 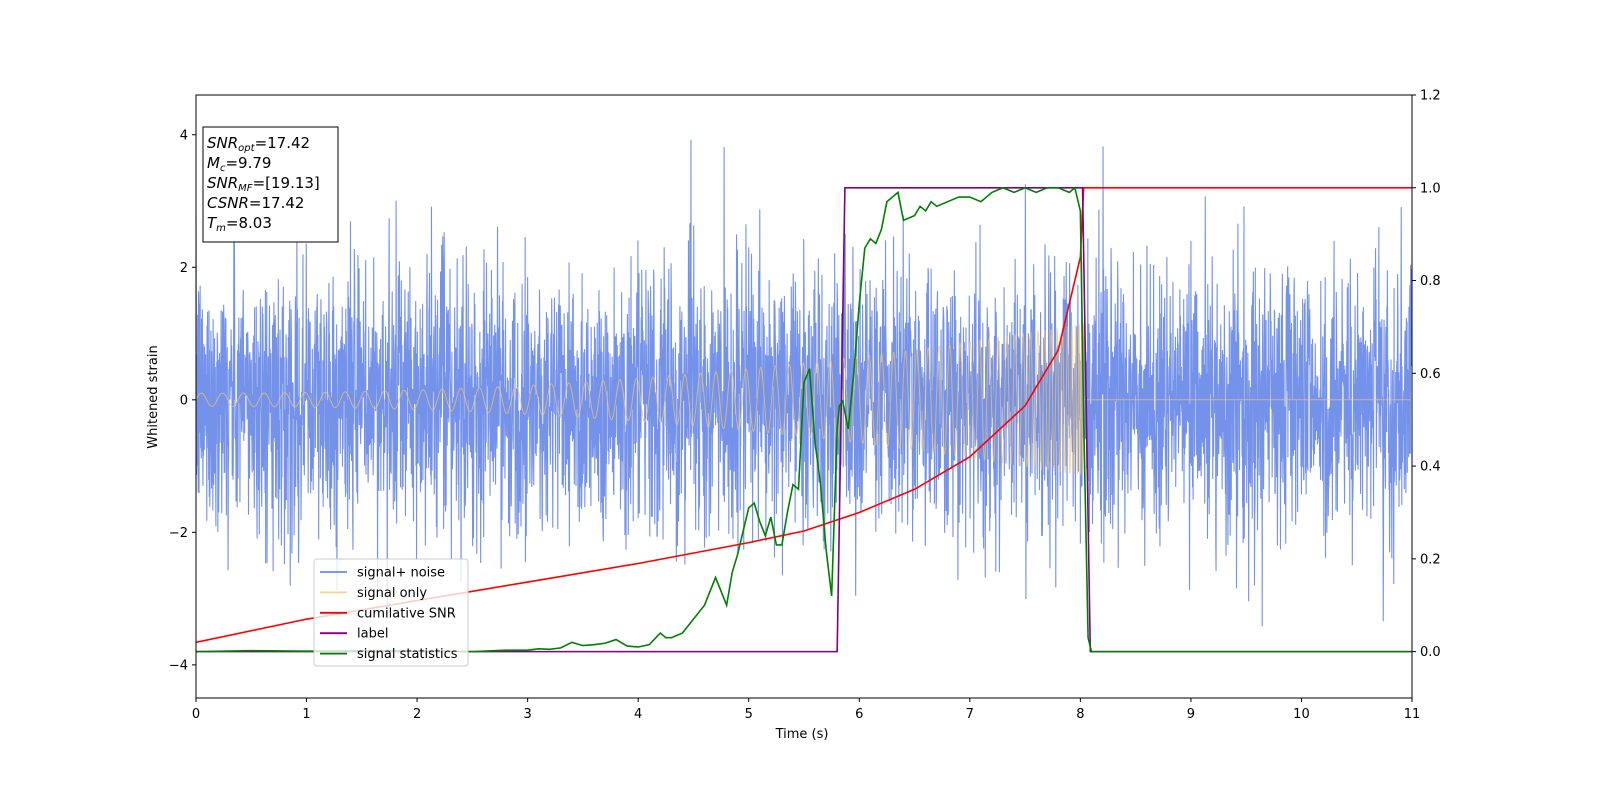 I want to click on legend-frame, so click(x=391, y=612).